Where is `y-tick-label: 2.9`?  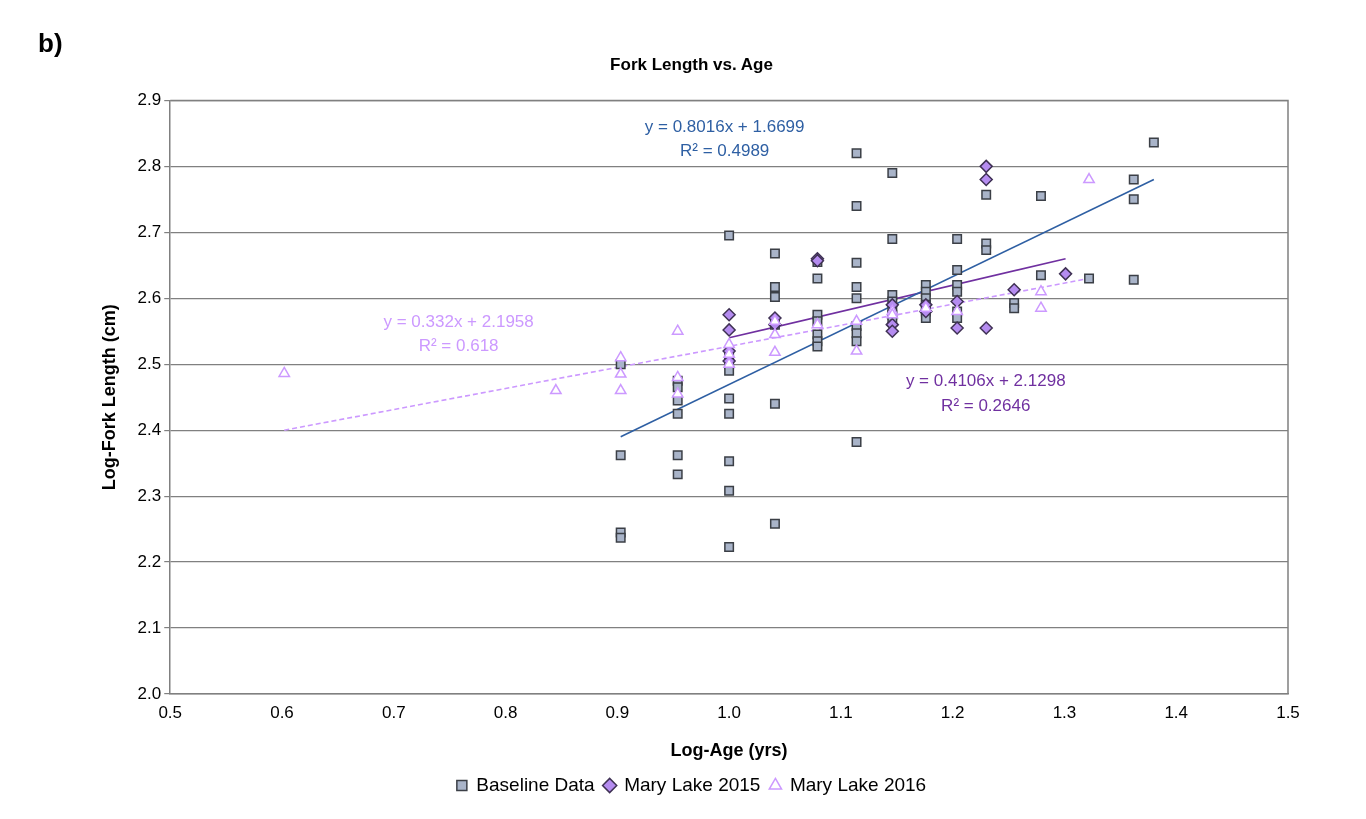
y-tick-label: 2.9 is located at coordinates (149, 100).